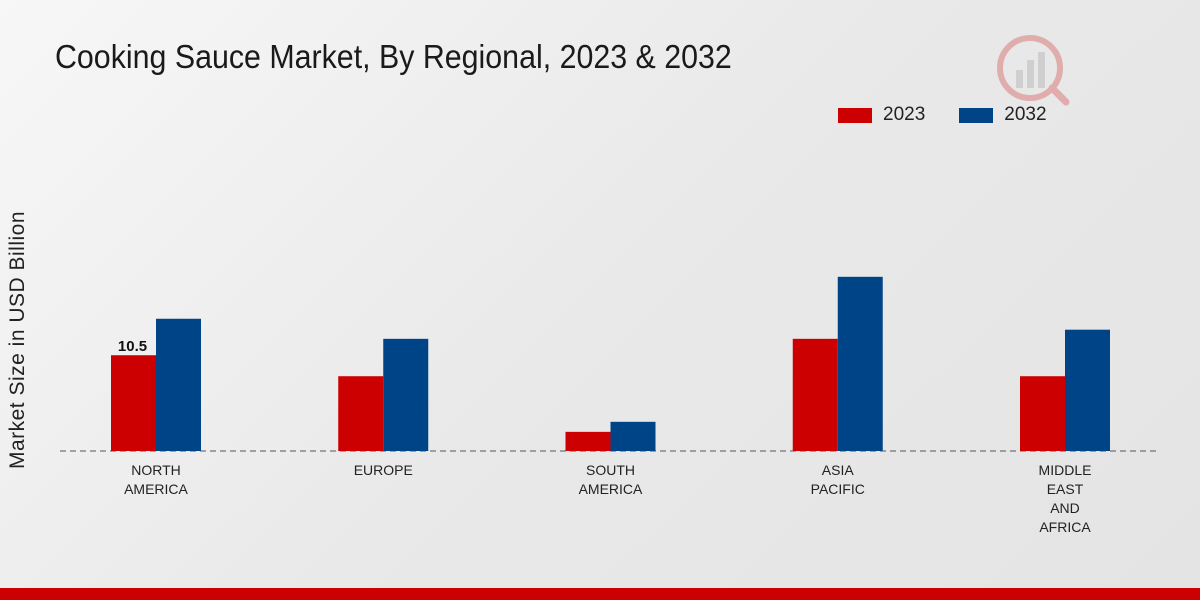  Describe the element at coordinates (406, 394) in the screenshot. I see `bar-2032-europe` at that location.